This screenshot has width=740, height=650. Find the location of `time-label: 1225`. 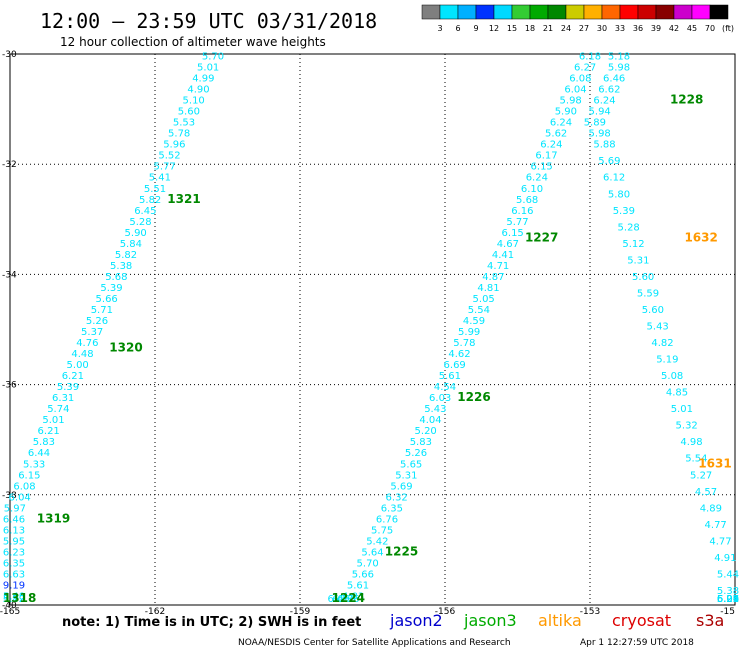

time-label: 1225 is located at coordinates (401, 551).